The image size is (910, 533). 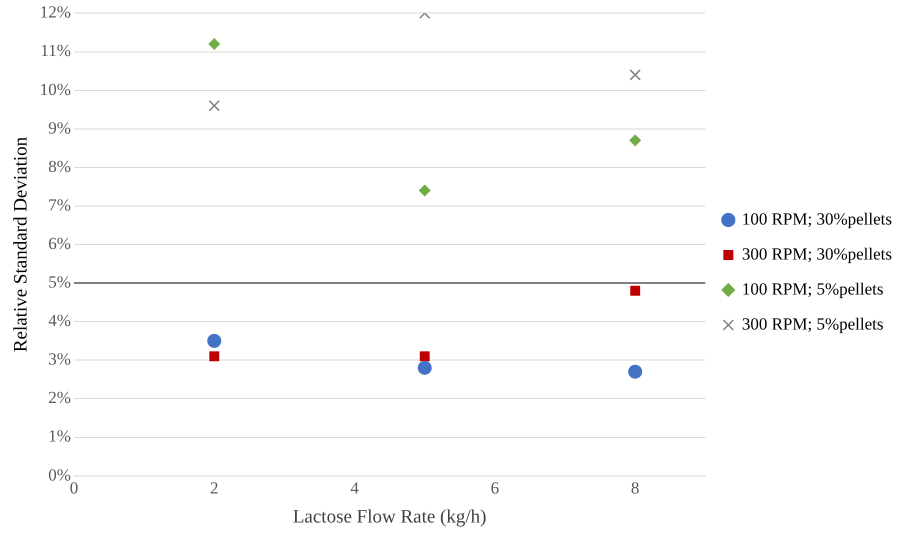 I want to click on legend-label: 300 RPM; 30%pellets, so click(x=817, y=254).